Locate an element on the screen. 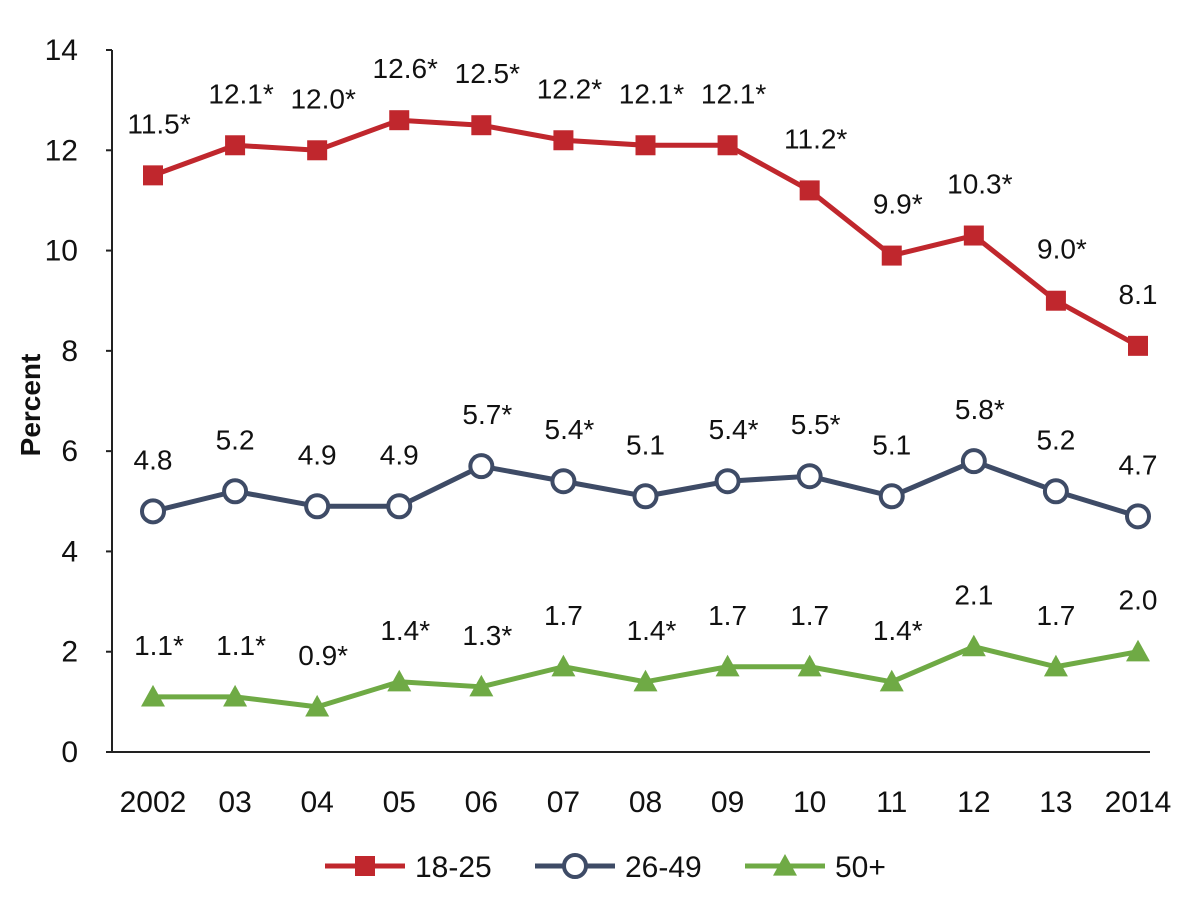  data-label: 4.8 is located at coordinates (153, 459).